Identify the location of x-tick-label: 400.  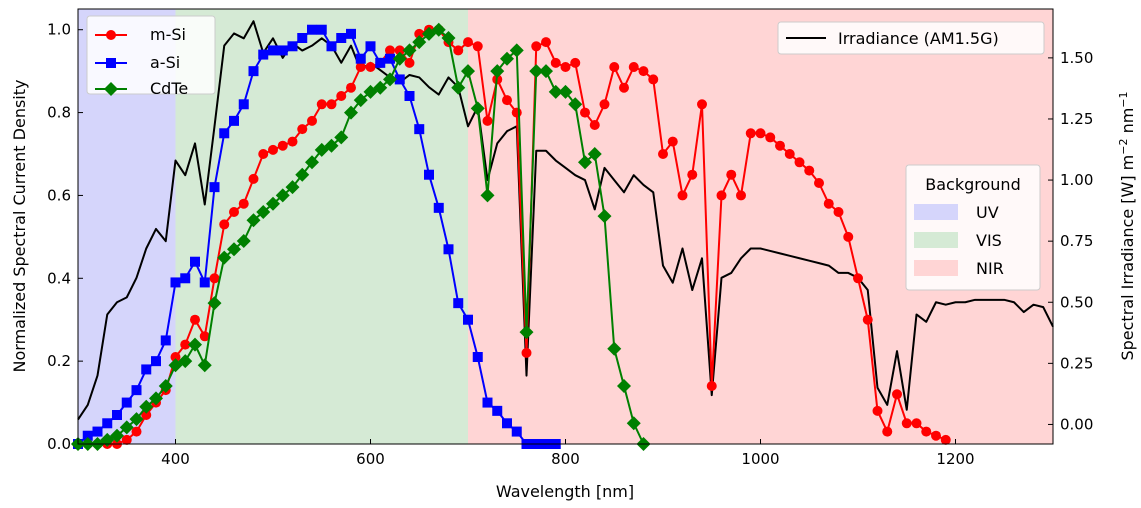
(175, 459).